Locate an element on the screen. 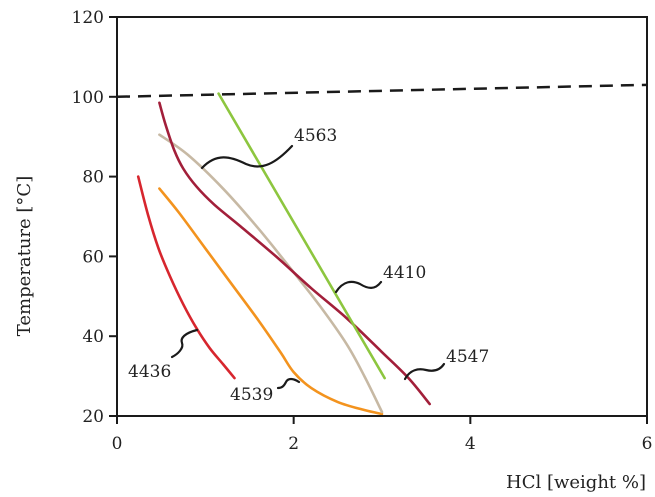  x-tick-label: 4 is located at coordinates (470, 444).